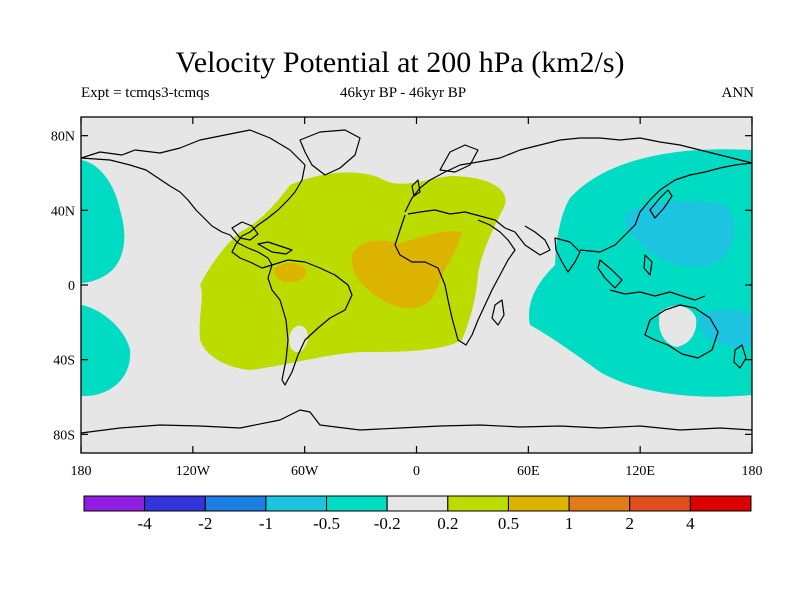  What do you see at coordinates (610, 274) in the screenshot?
I see `coast-southeast-asia` at bounding box center [610, 274].